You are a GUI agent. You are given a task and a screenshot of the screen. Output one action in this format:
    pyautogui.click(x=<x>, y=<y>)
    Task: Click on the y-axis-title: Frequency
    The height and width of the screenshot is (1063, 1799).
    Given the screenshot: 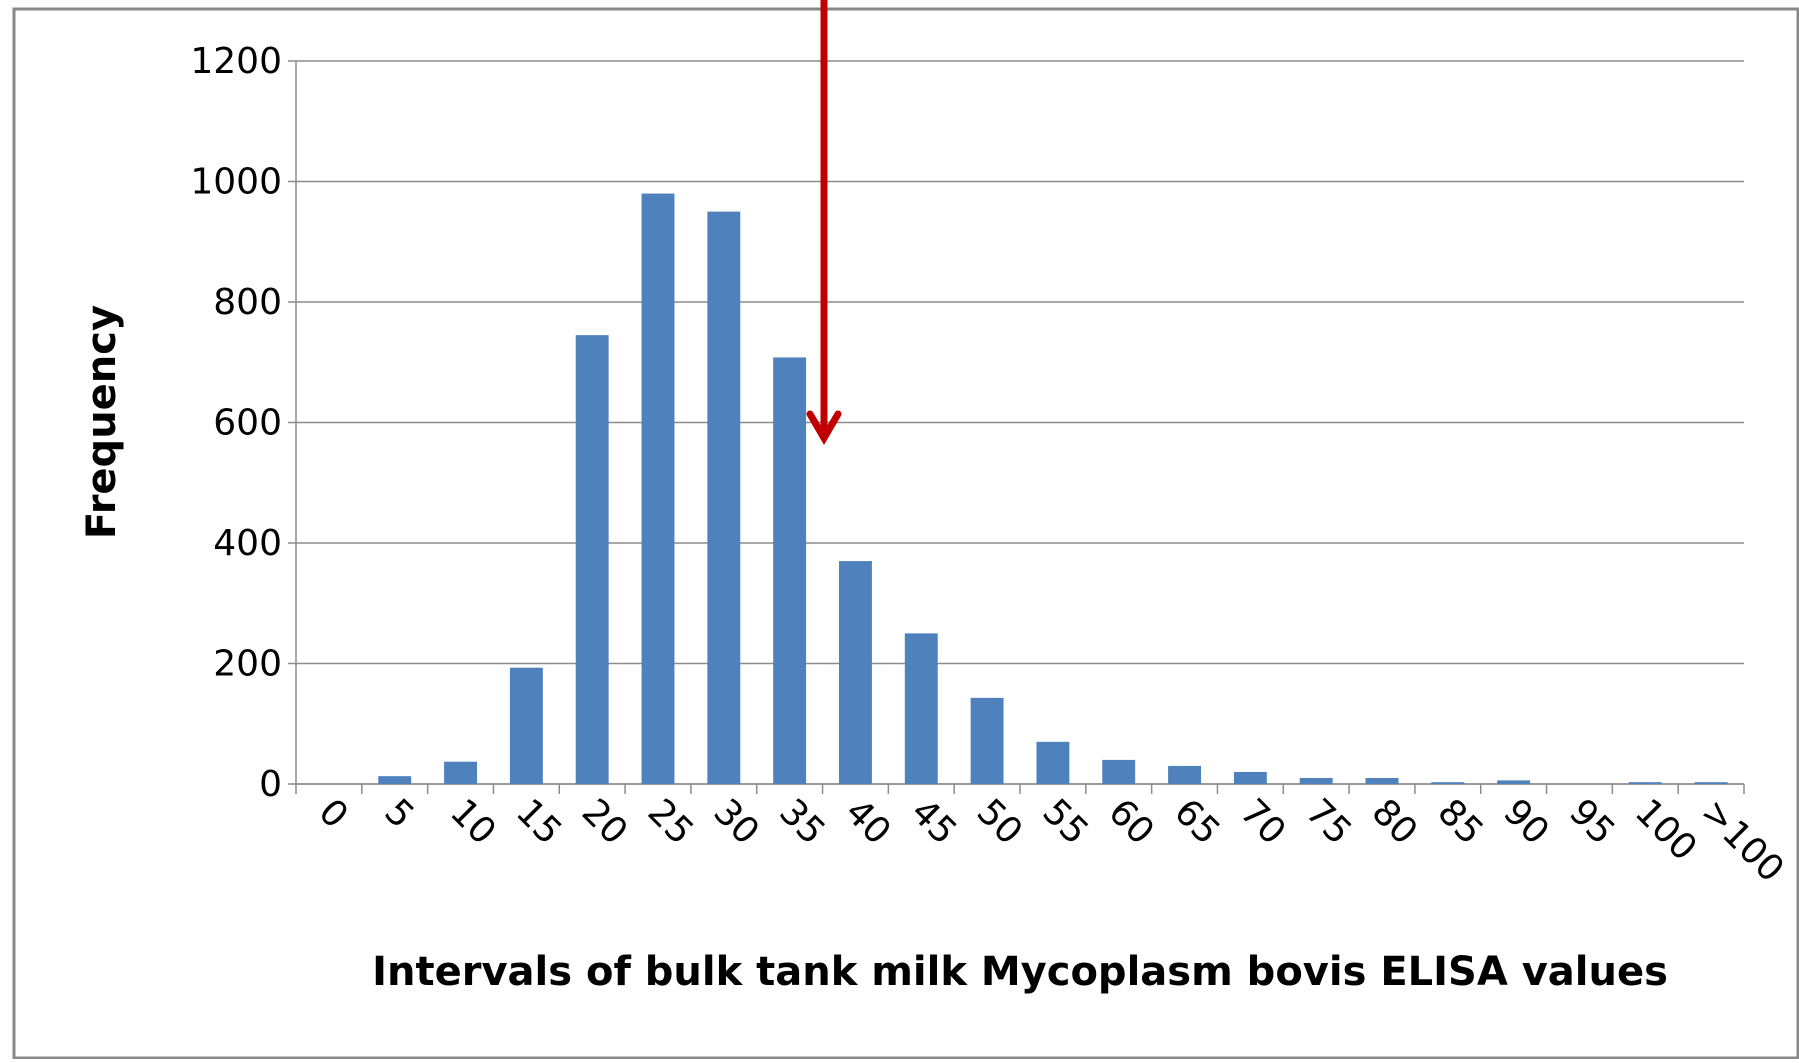 What is the action you would take?
    pyautogui.click(x=102, y=422)
    